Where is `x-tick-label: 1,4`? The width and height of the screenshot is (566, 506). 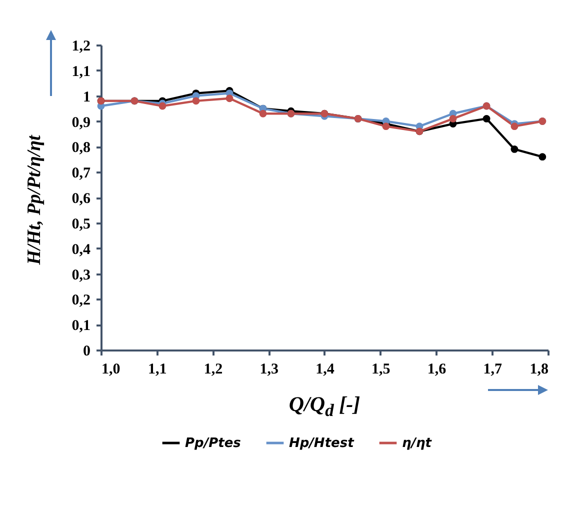
x-tick-label: 1,4 is located at coordinates (325, 370).